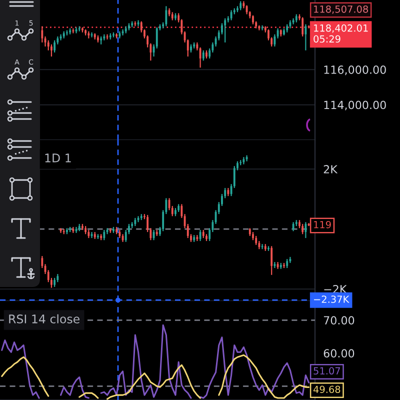  What do you see at coordinates (326, 390) in the screenshot?
I see `data-label: 49.68` at bounding box center [326, 390].